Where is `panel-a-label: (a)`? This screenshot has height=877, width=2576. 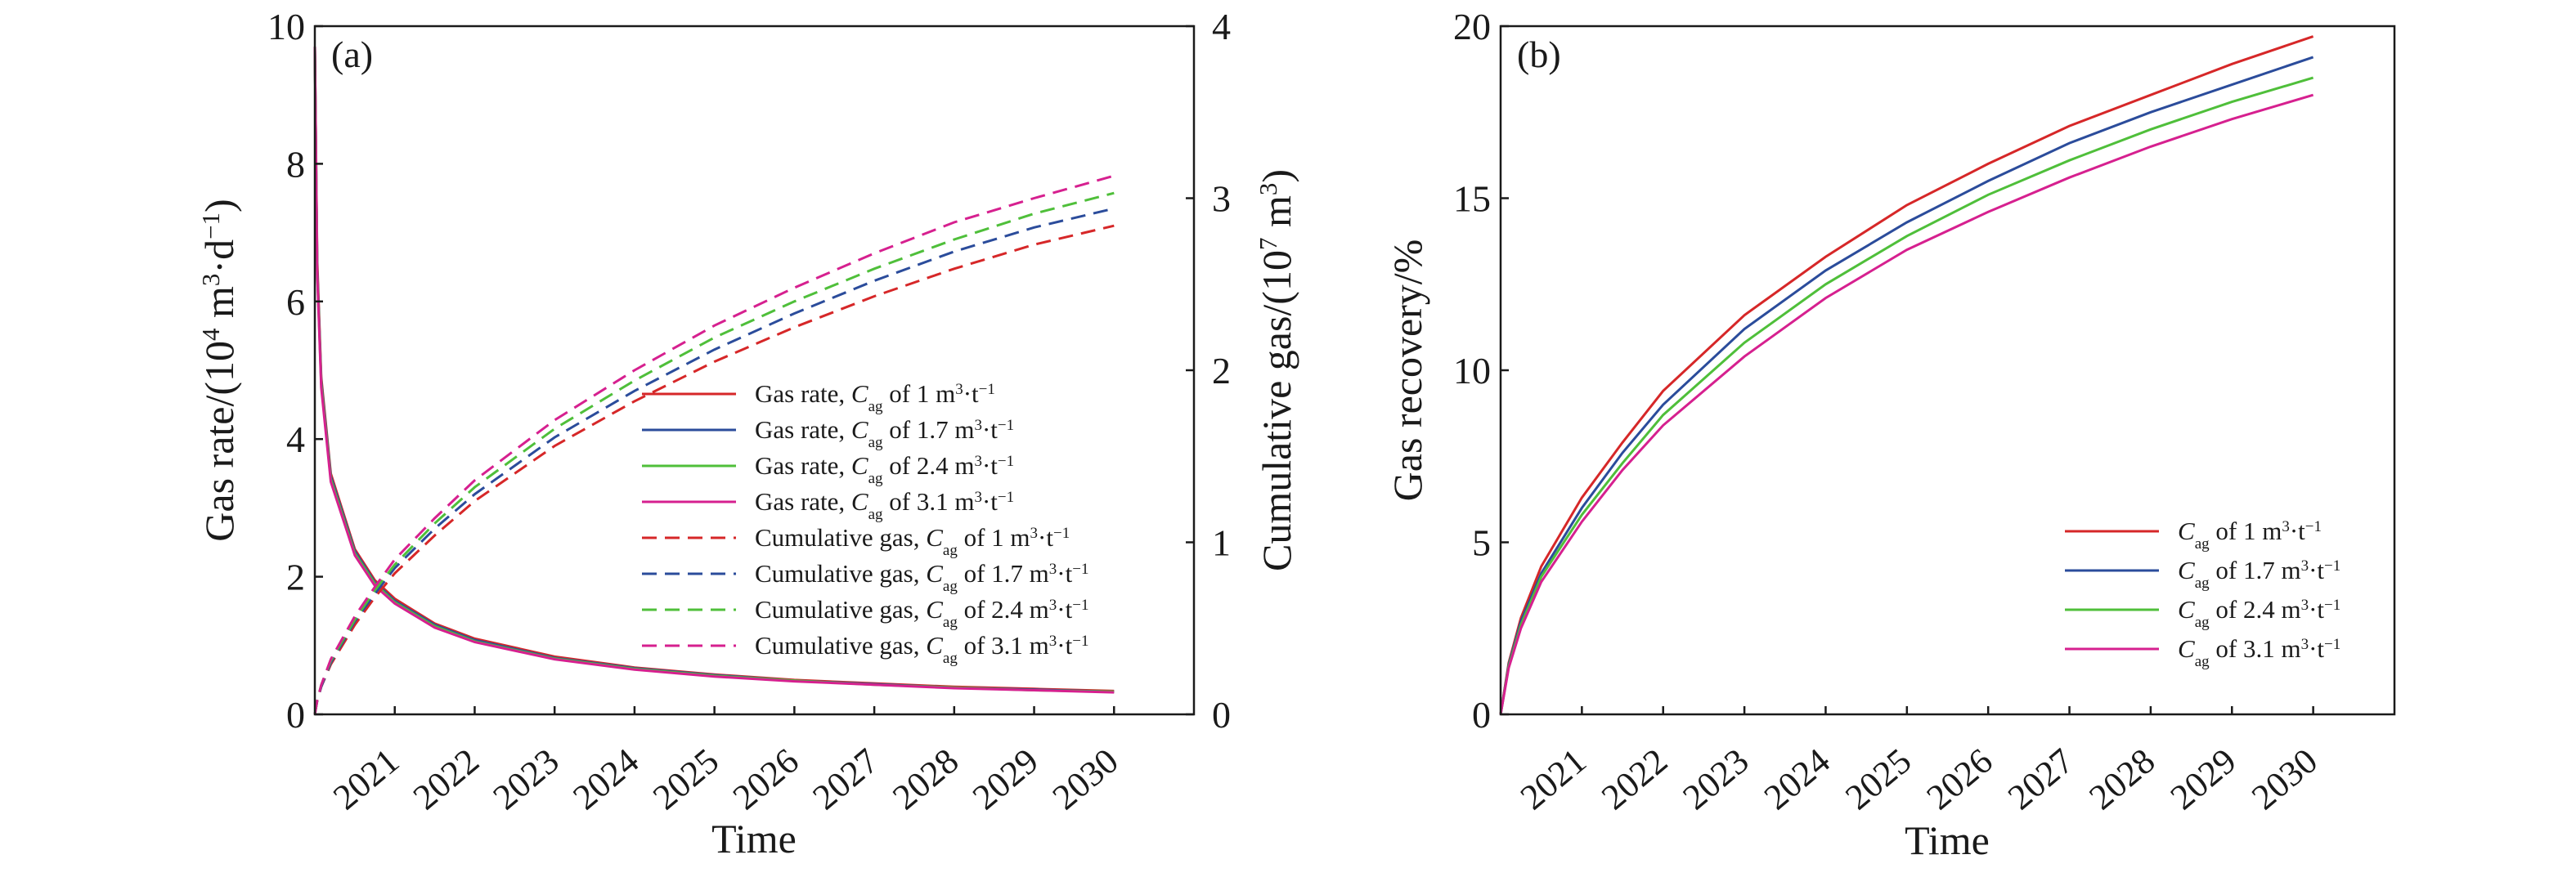 panel-a-label: (a) is located at coordinates (352, 55).